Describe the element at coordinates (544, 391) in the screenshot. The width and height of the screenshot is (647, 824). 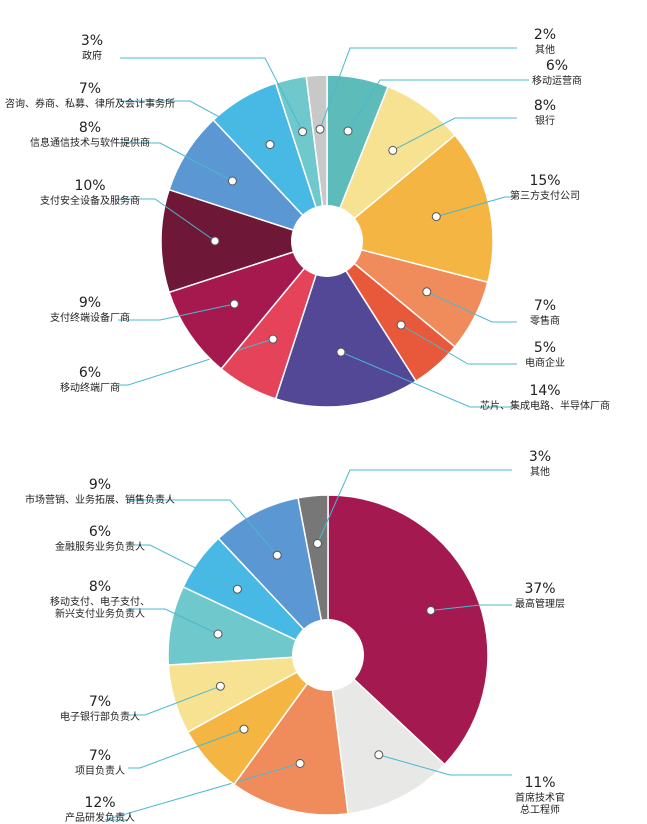
I see `chart1-percent-label-5: 14%` at that location.